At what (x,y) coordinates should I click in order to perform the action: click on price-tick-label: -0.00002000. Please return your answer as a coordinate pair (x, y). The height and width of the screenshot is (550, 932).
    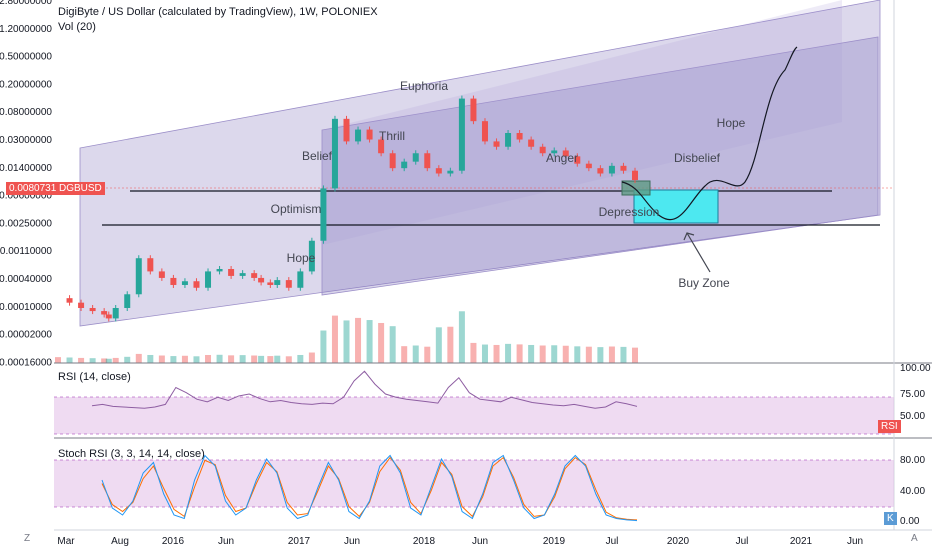
    Looking at the image, I should click on (26, 335).